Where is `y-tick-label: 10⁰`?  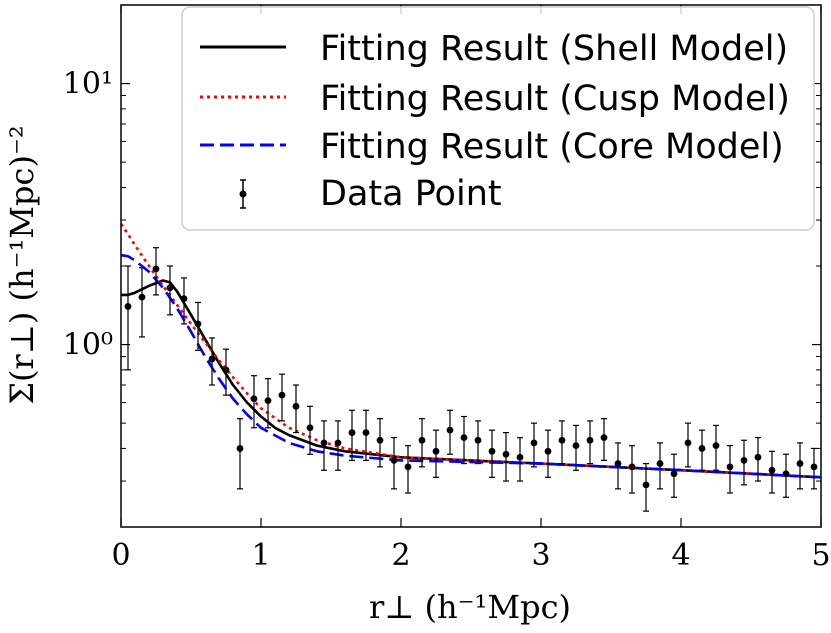 y-tick-label: 10⁰ is located at coordinates (88, 345).